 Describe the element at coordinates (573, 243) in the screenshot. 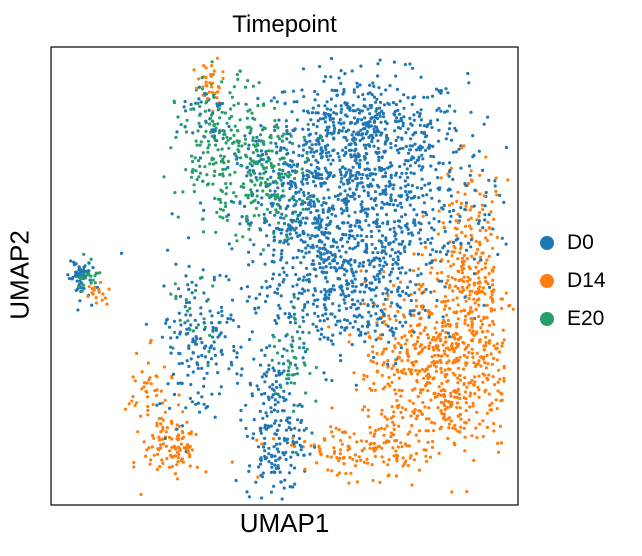

I see `legend-item-d0: D0` at that location.